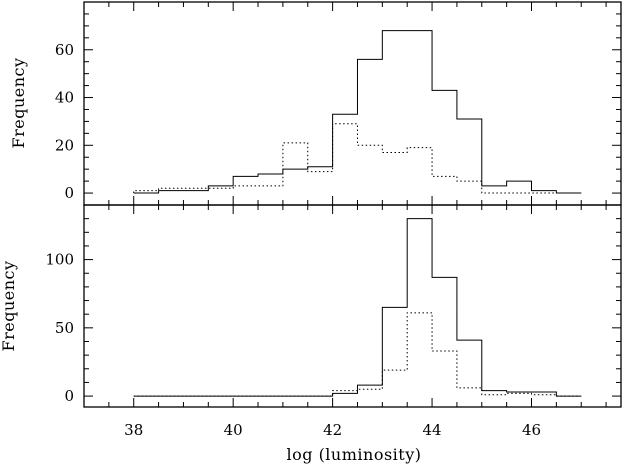 The height and width of the screenshot is (465, 623). I want to click on top-y-tick-label: 20, so click(64, 145).